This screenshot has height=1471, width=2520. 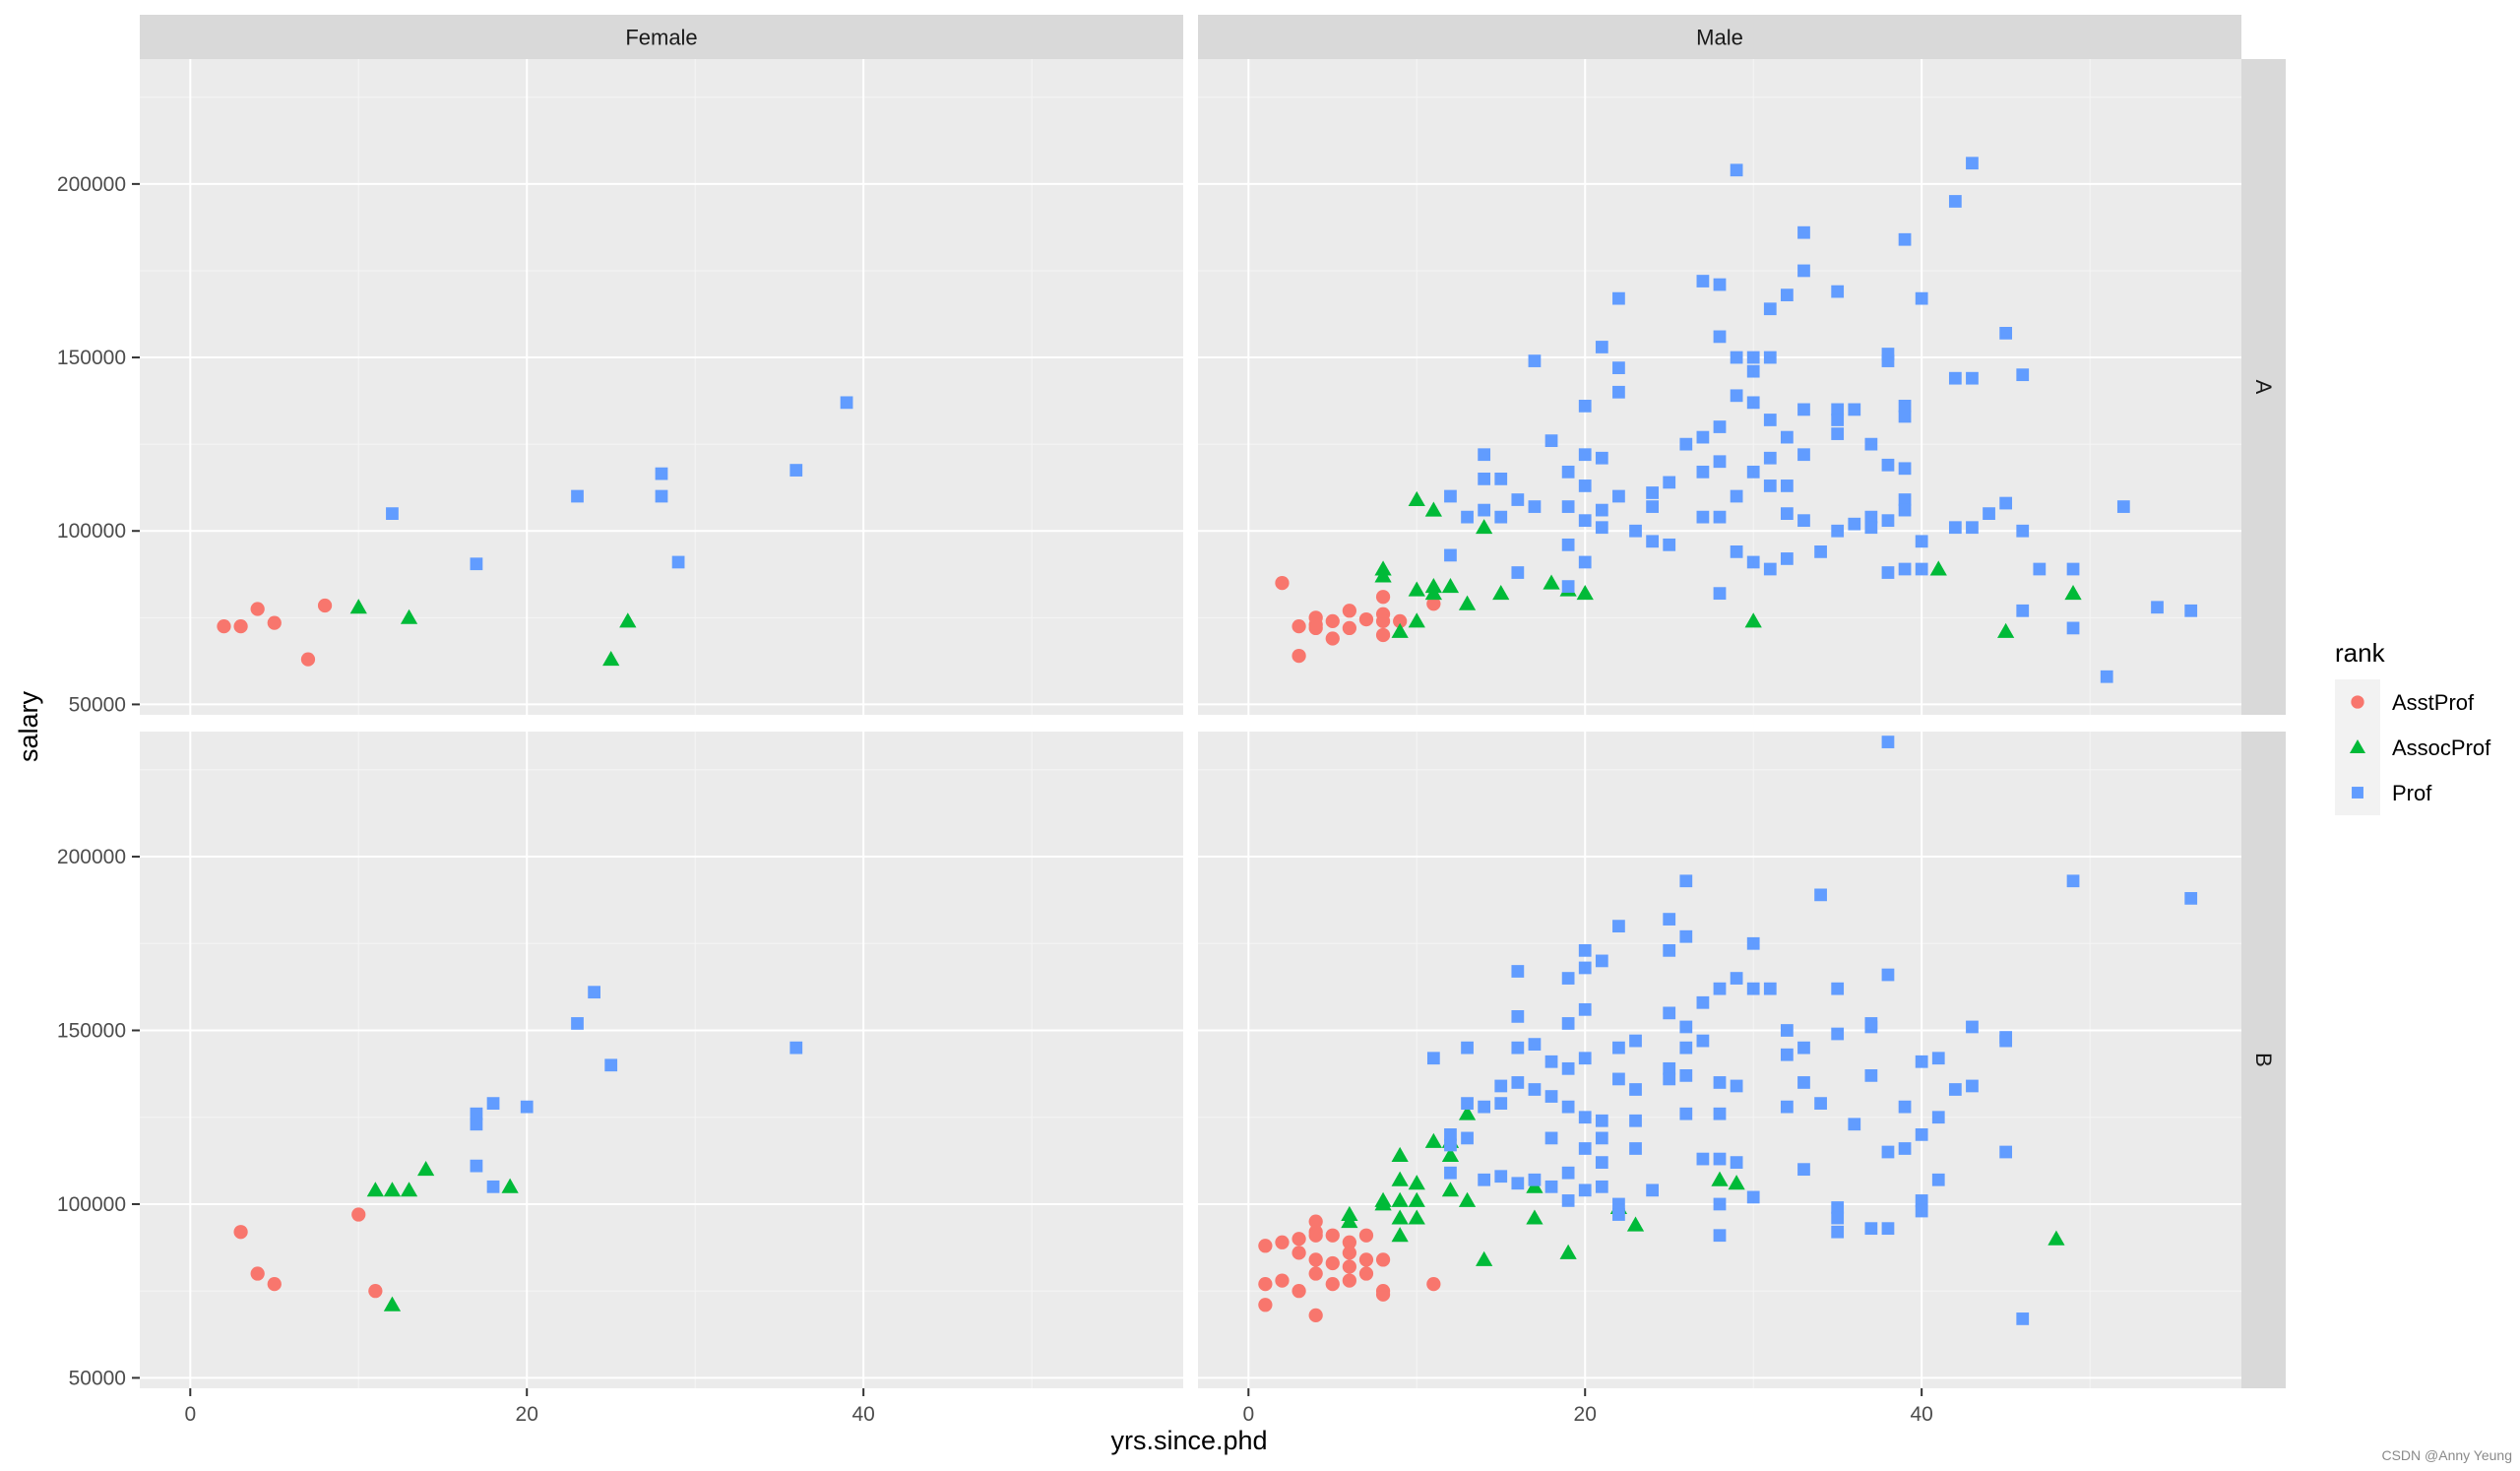 I want to click on legend-key-asstprof, so click(x=2357, y=702).